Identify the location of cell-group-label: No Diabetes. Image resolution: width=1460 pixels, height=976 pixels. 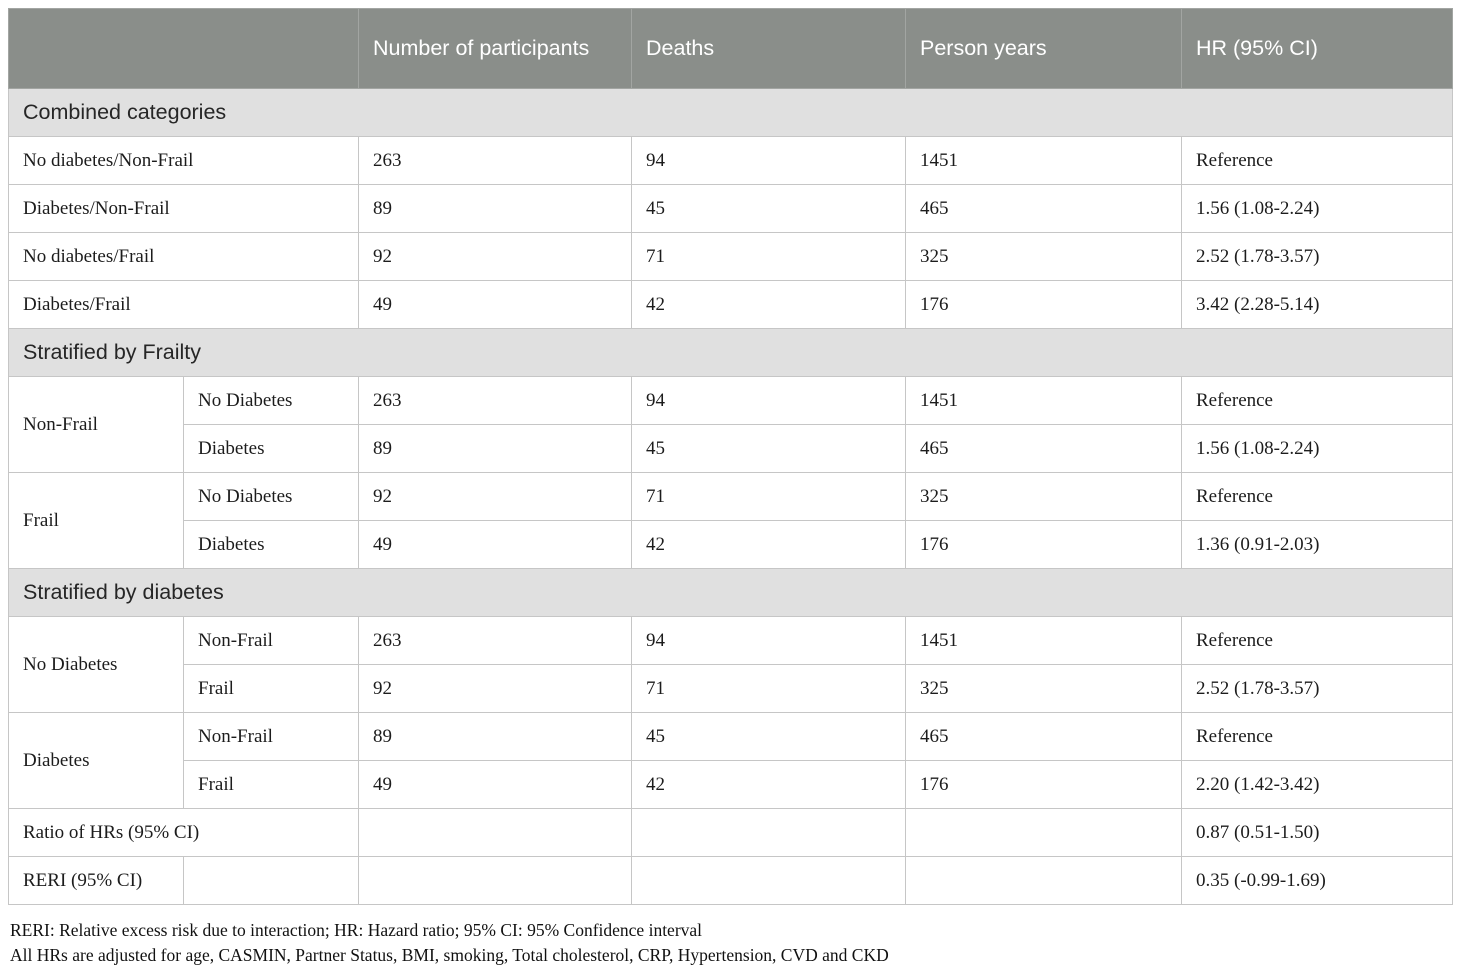
(96, 664).